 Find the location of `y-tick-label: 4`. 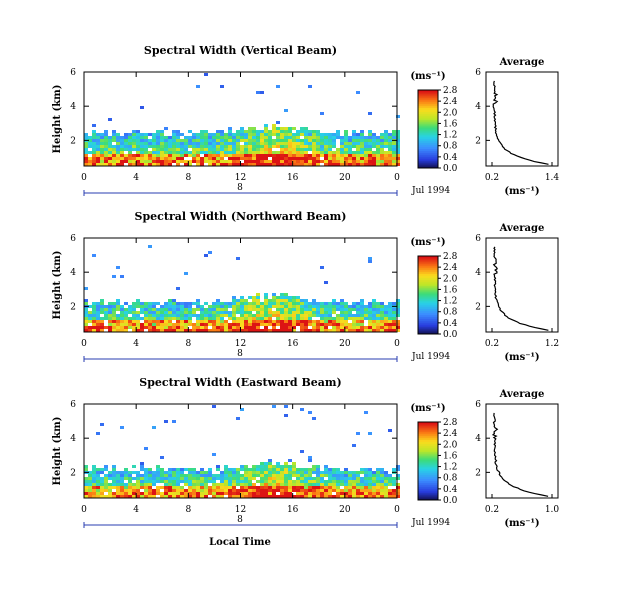

y-tick-label: 4 is located at coordinates (73, 439).